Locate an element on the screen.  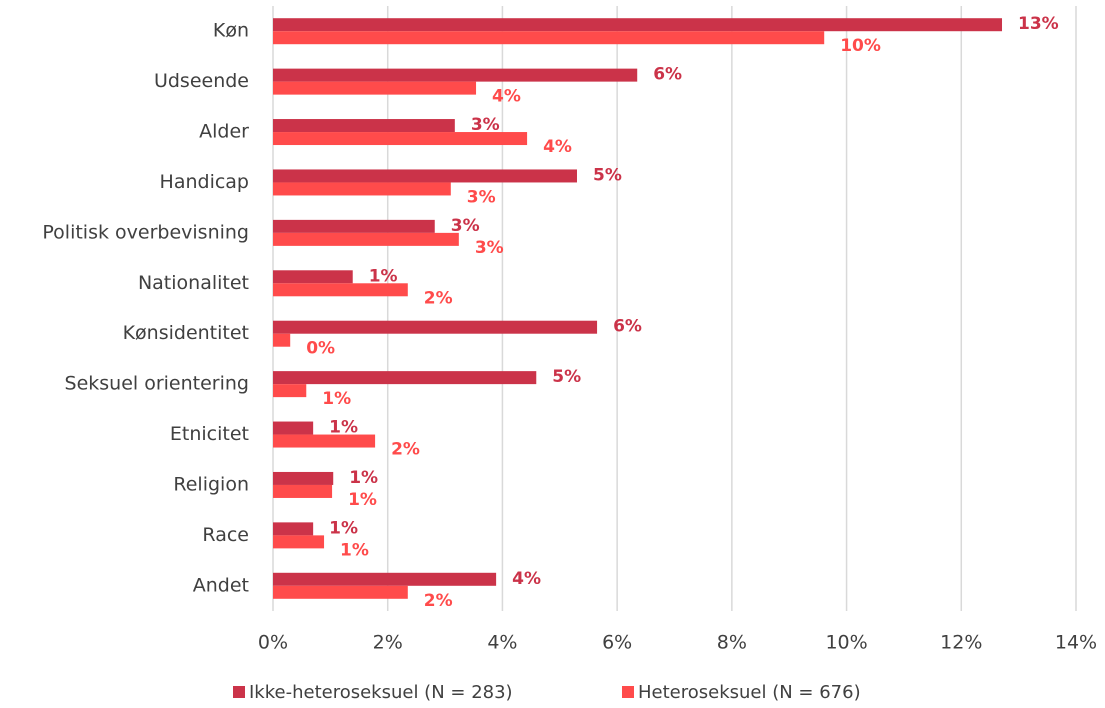
y-tick-label: Udseende is located at coordinates (201, 81).